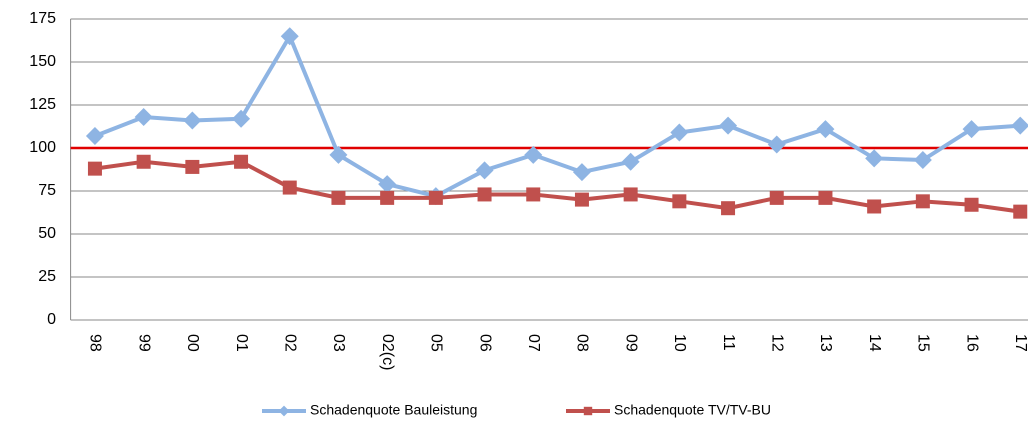 The width and height of the screenshot is (1028, 423). Describe the element at coordinates (533, 343) in the screenshot. I see `x-tick-label: 07` at that location.